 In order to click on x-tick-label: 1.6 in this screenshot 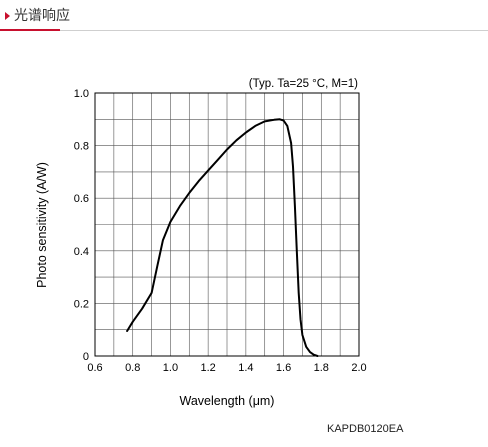, I will do `click(283, 368)`.